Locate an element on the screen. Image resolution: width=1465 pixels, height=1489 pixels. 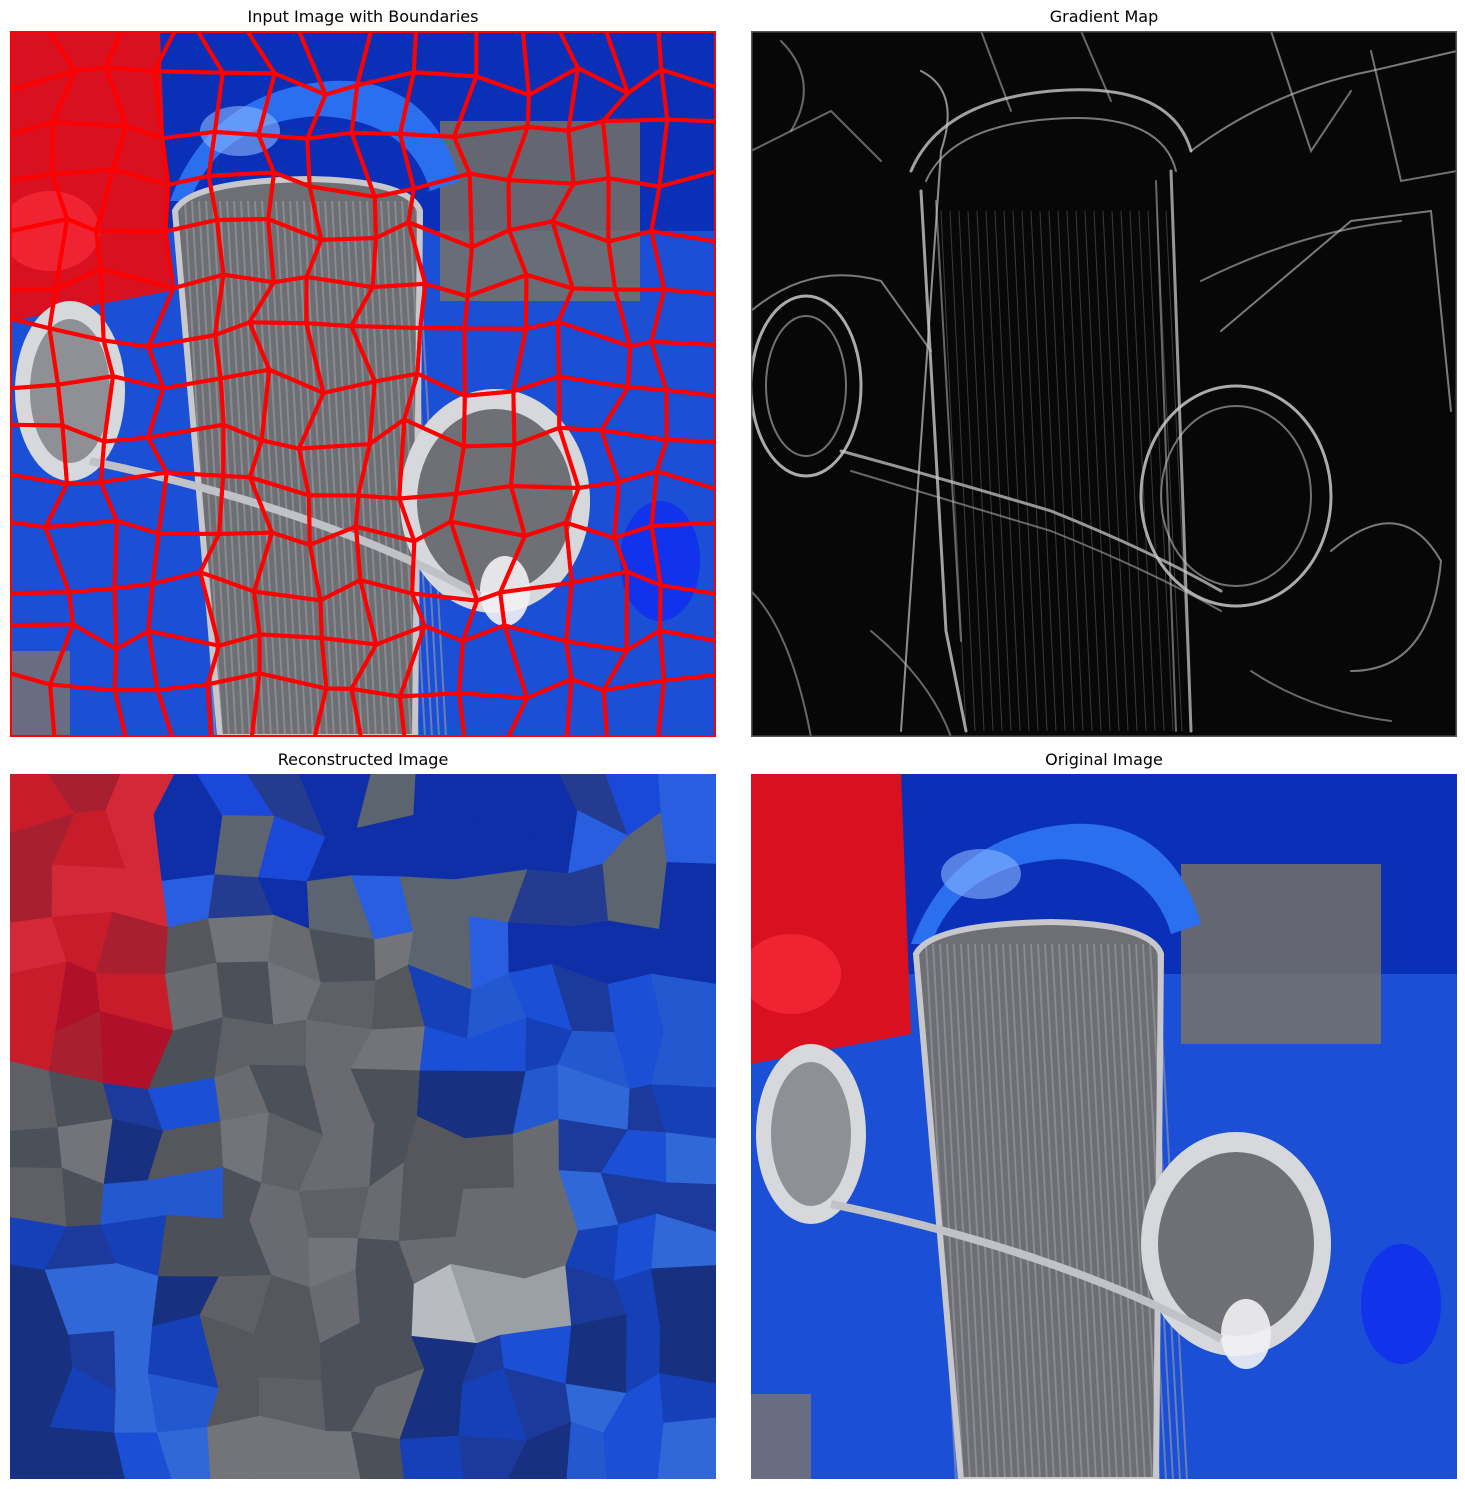
panel-title: Original Image is located at coordinates (1104, 759).